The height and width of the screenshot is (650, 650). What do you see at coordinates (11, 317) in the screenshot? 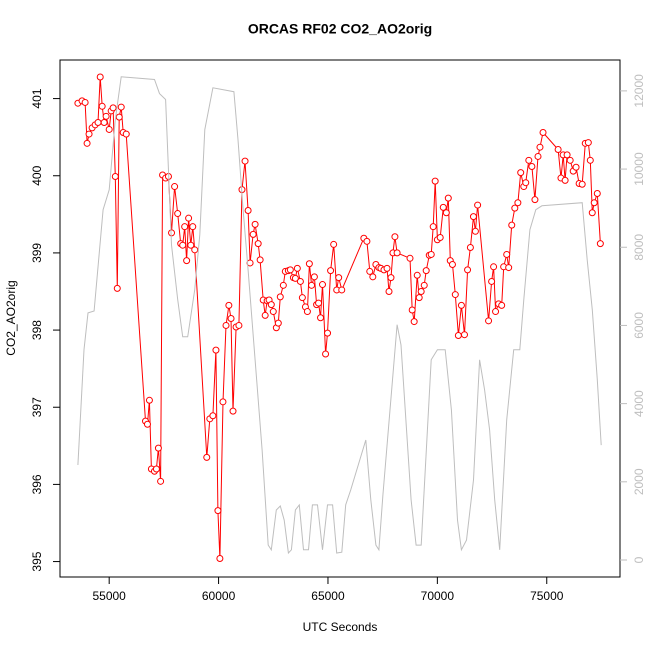
I see `y-axis-label: CO2_AO2orig` at bounding box center [11, 317].